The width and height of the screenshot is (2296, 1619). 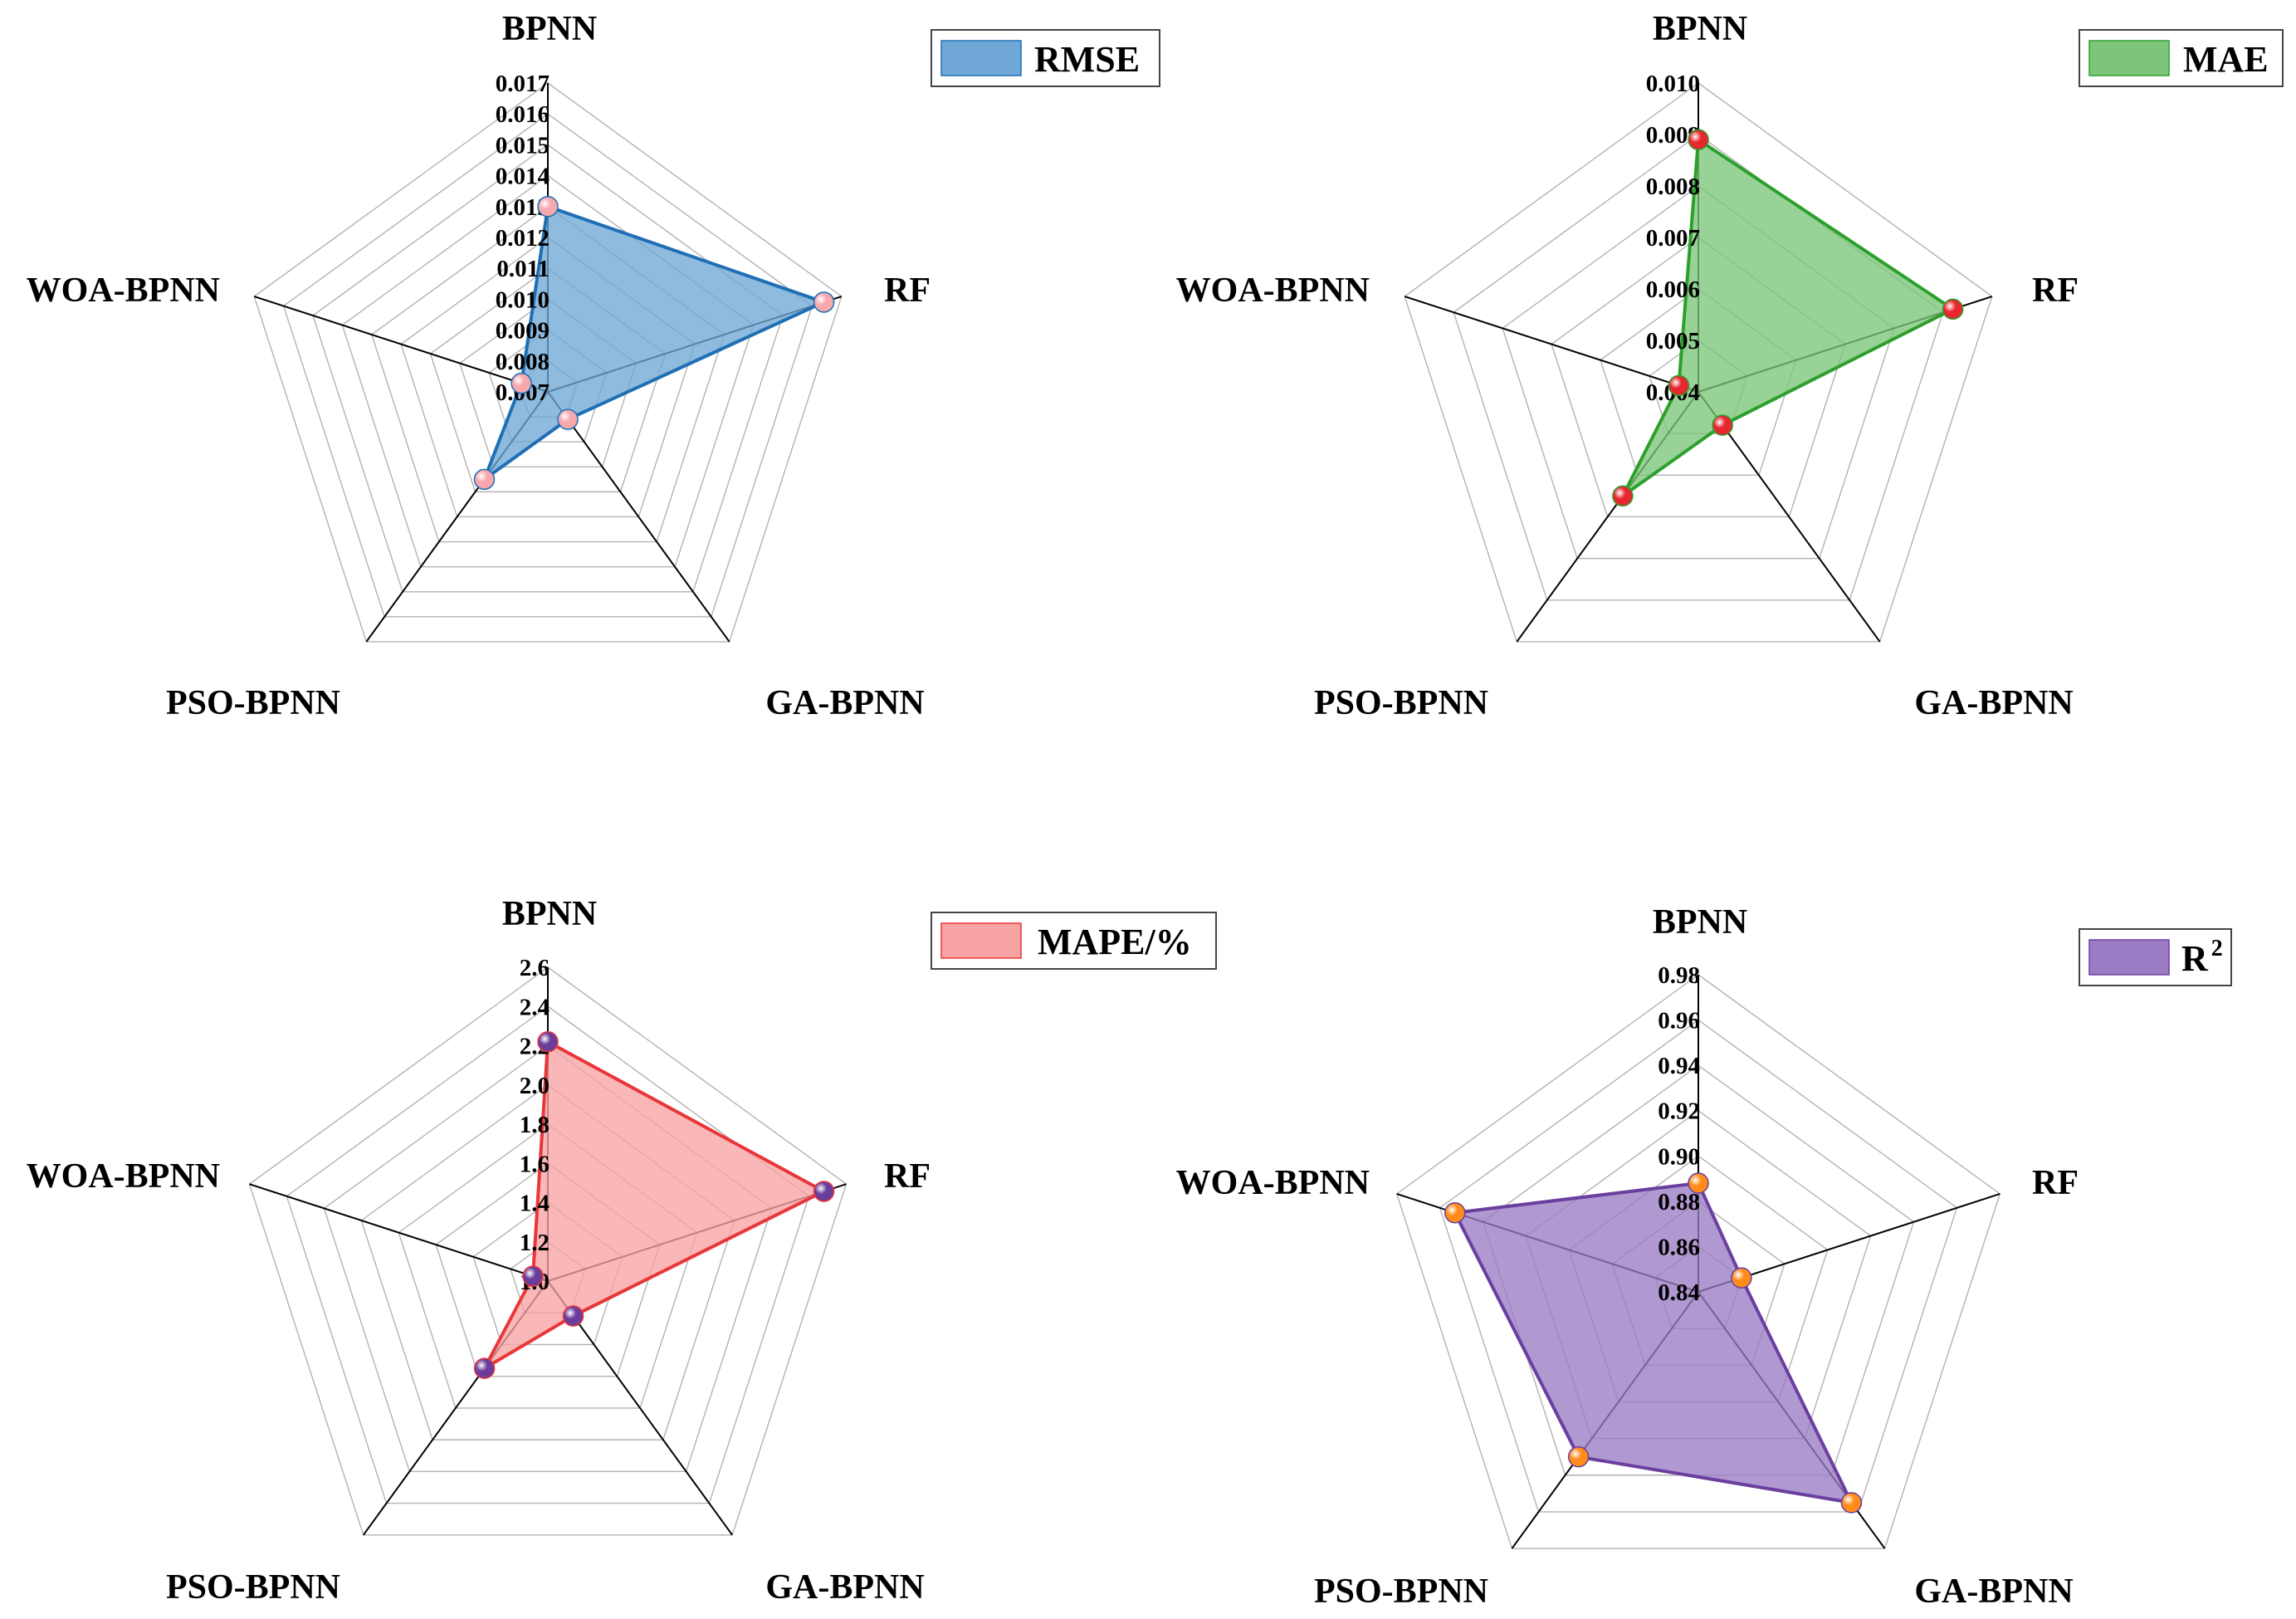 I want to click on tick-label: 0.016, so click(x=523, y=115).